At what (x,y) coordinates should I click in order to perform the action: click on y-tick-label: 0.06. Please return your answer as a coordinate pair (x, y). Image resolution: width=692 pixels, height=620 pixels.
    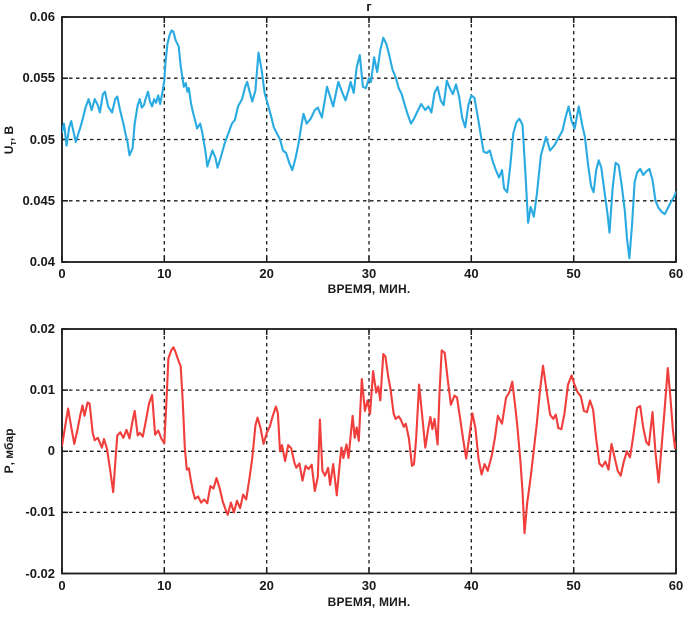
    Looking at the image, I should click on (42, 16).